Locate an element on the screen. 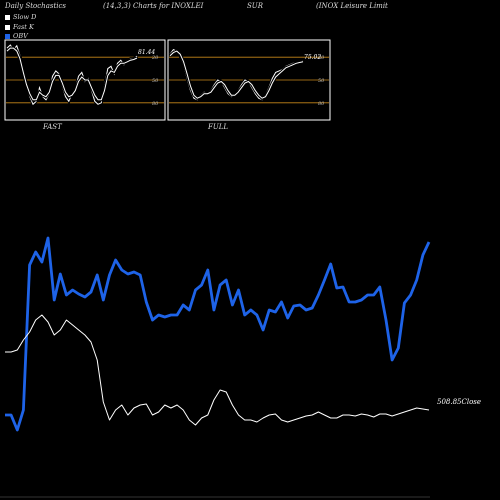  fast-tick-label: 20 is located at coordinates (155, 58).